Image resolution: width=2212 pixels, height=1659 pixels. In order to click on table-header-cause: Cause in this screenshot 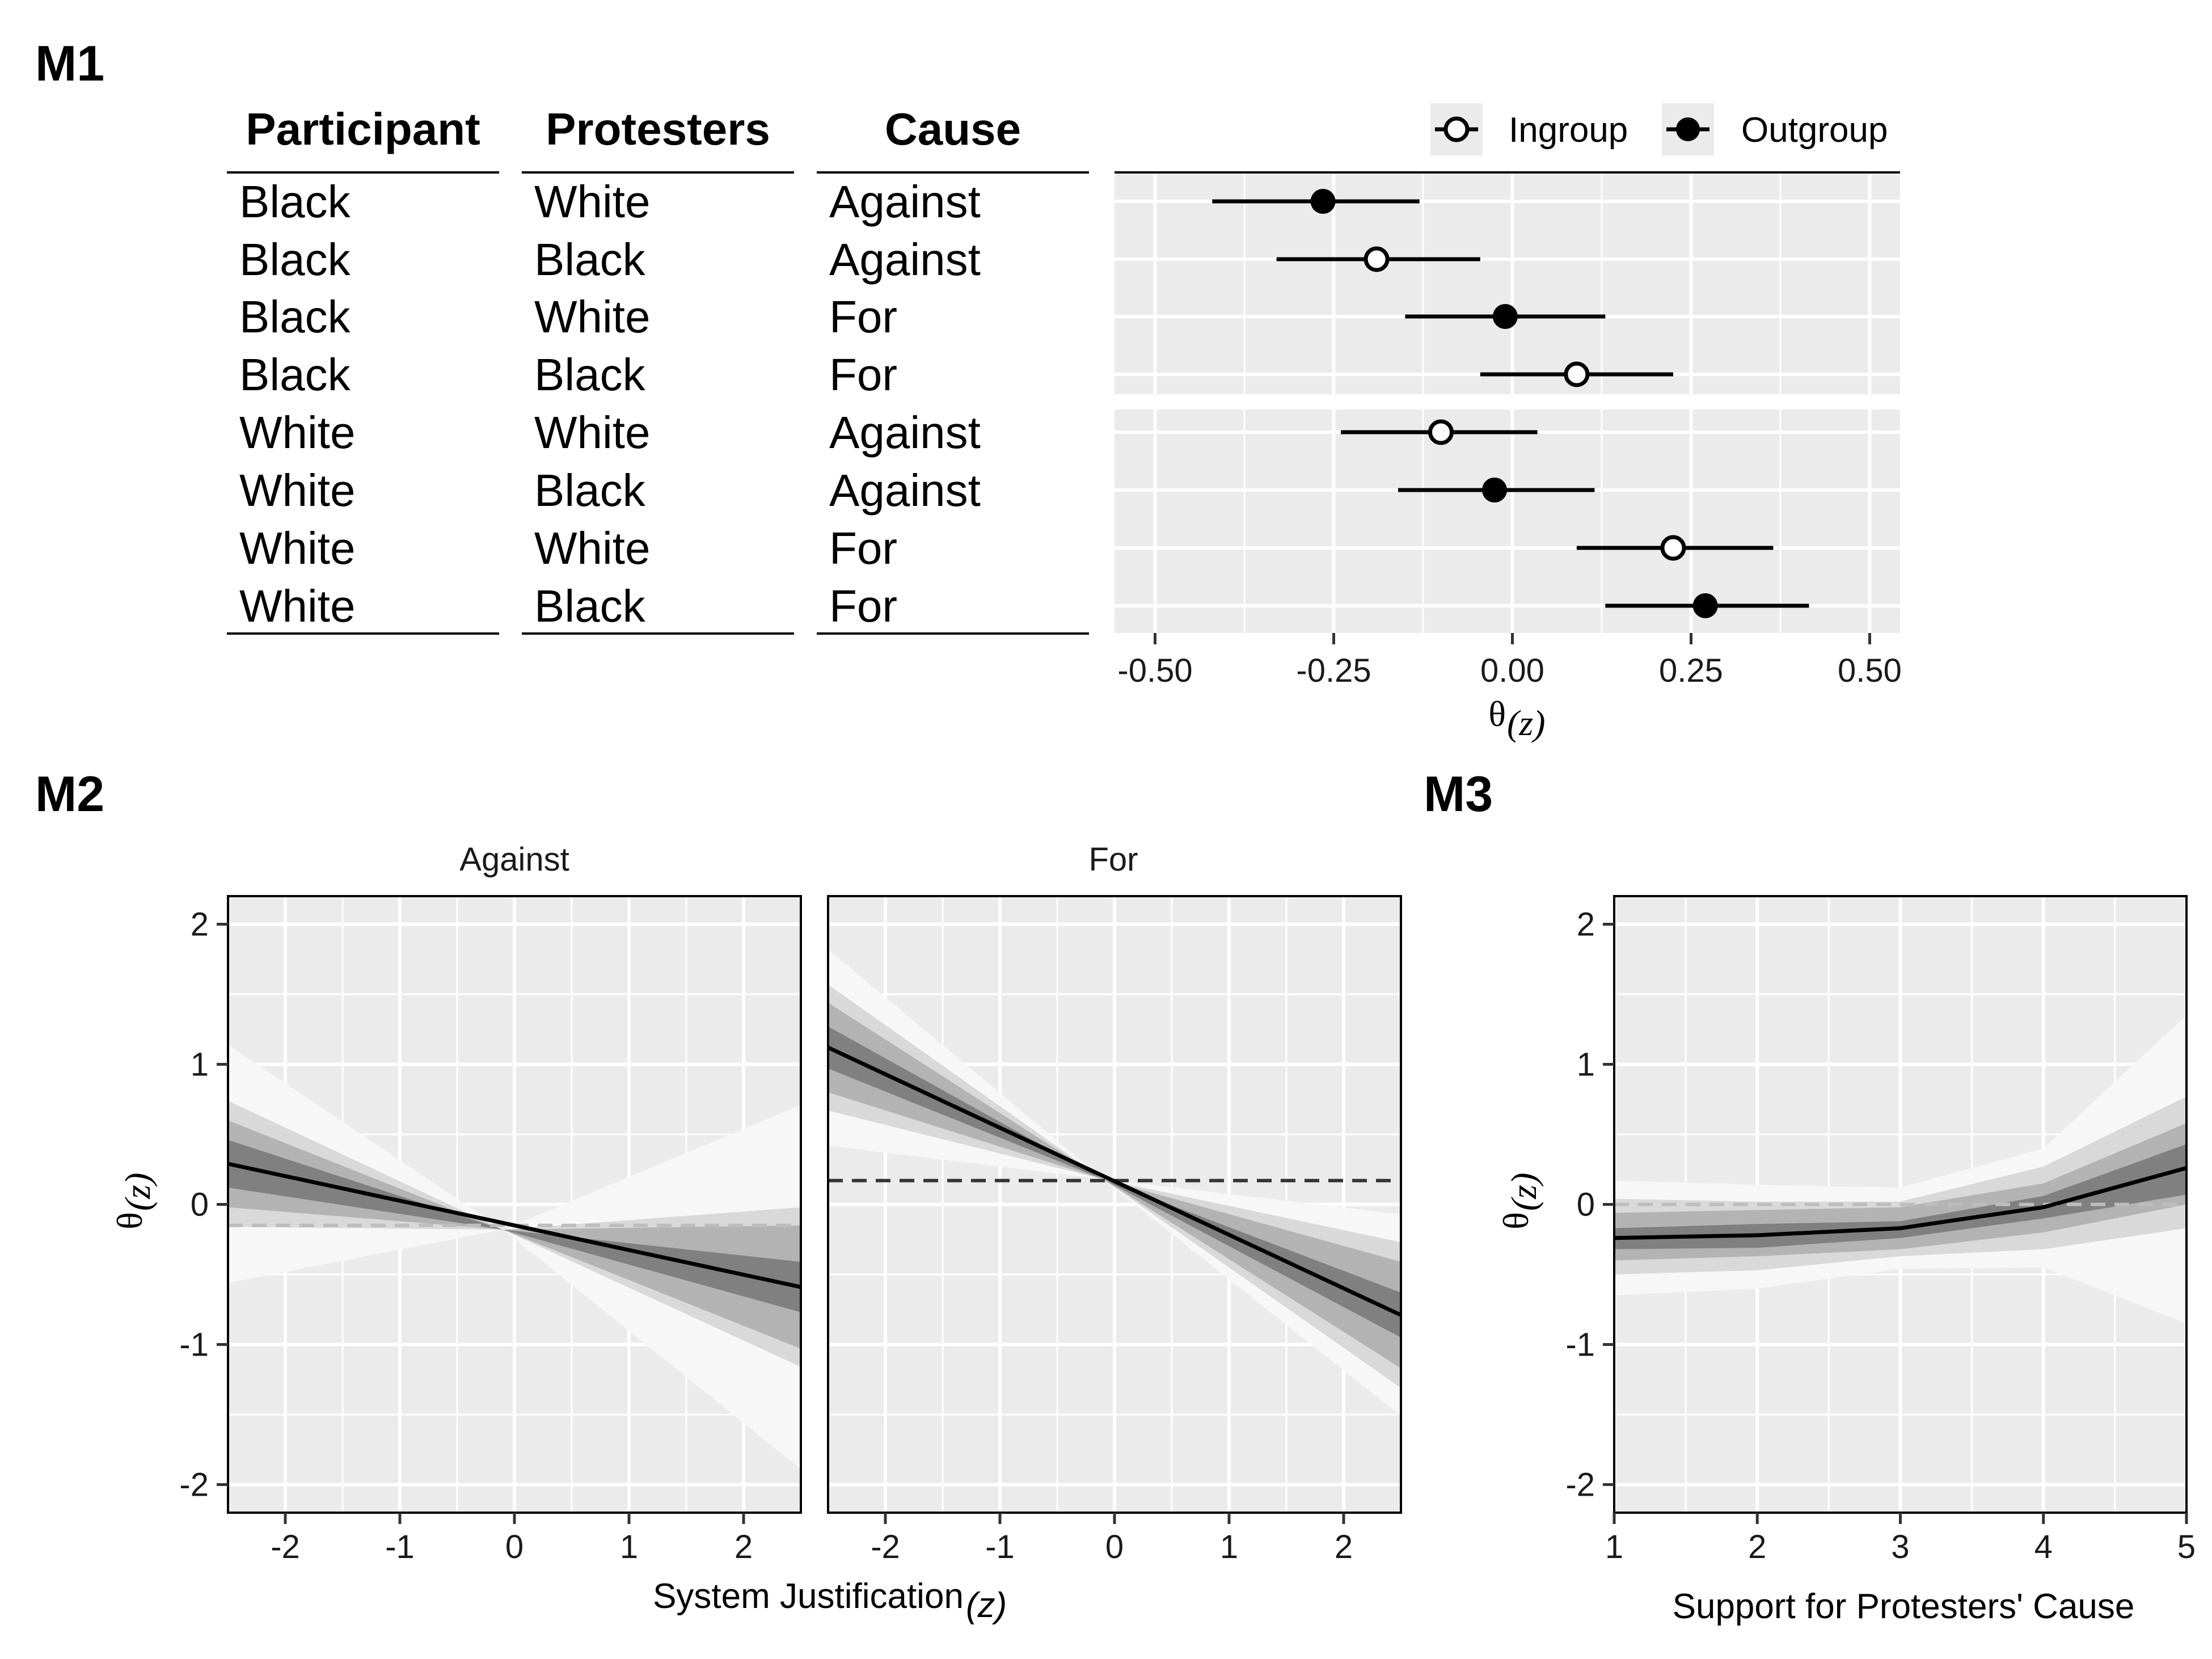, I will do `click(953, 129)`.